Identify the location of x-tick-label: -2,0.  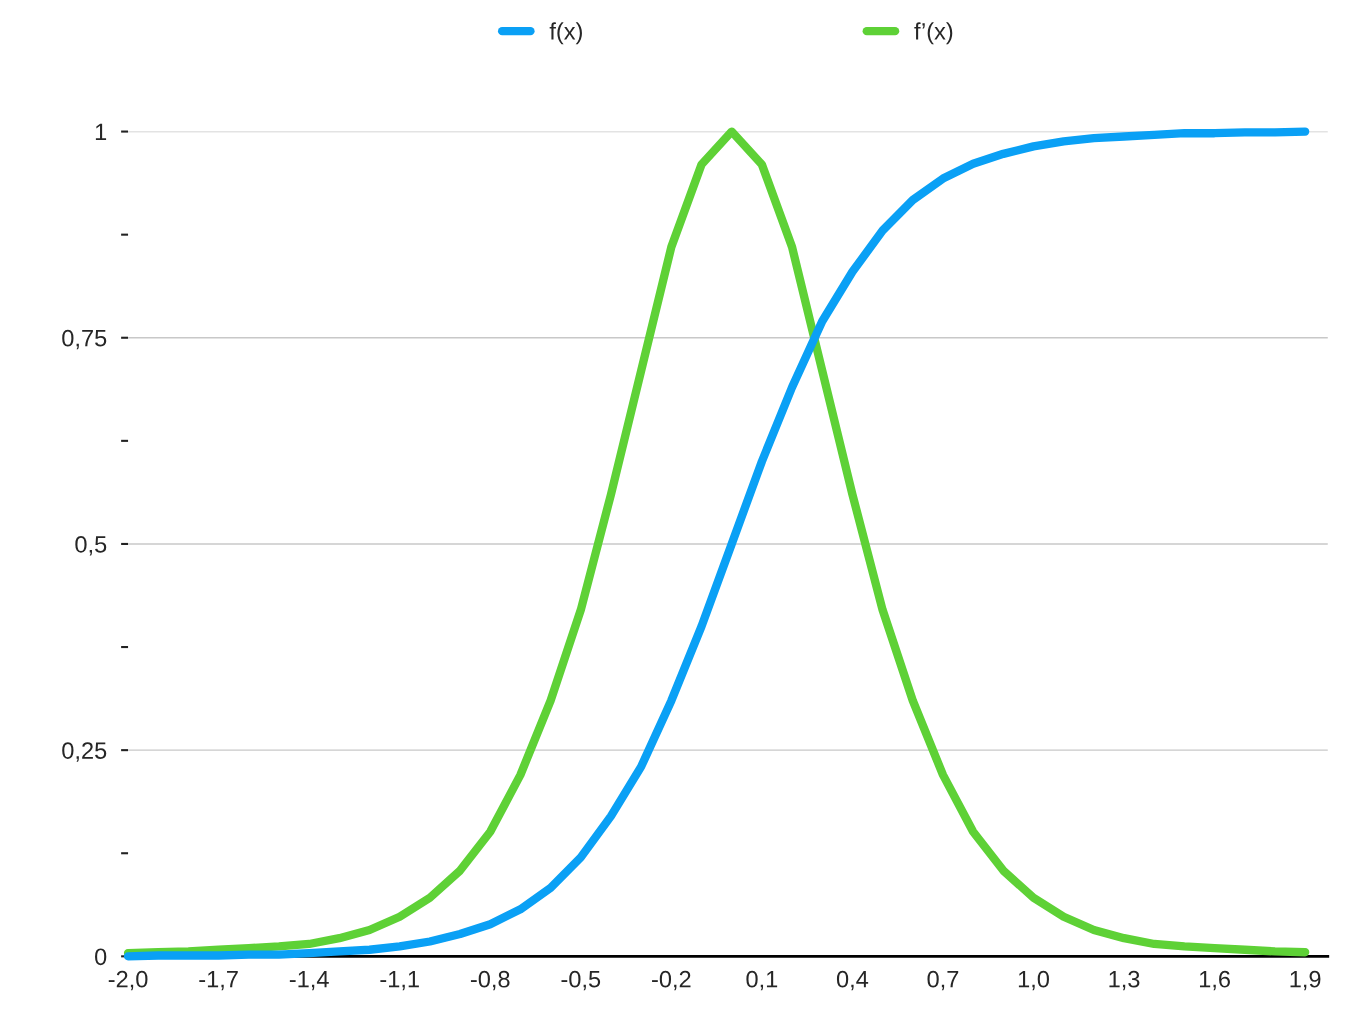
(128, 980).